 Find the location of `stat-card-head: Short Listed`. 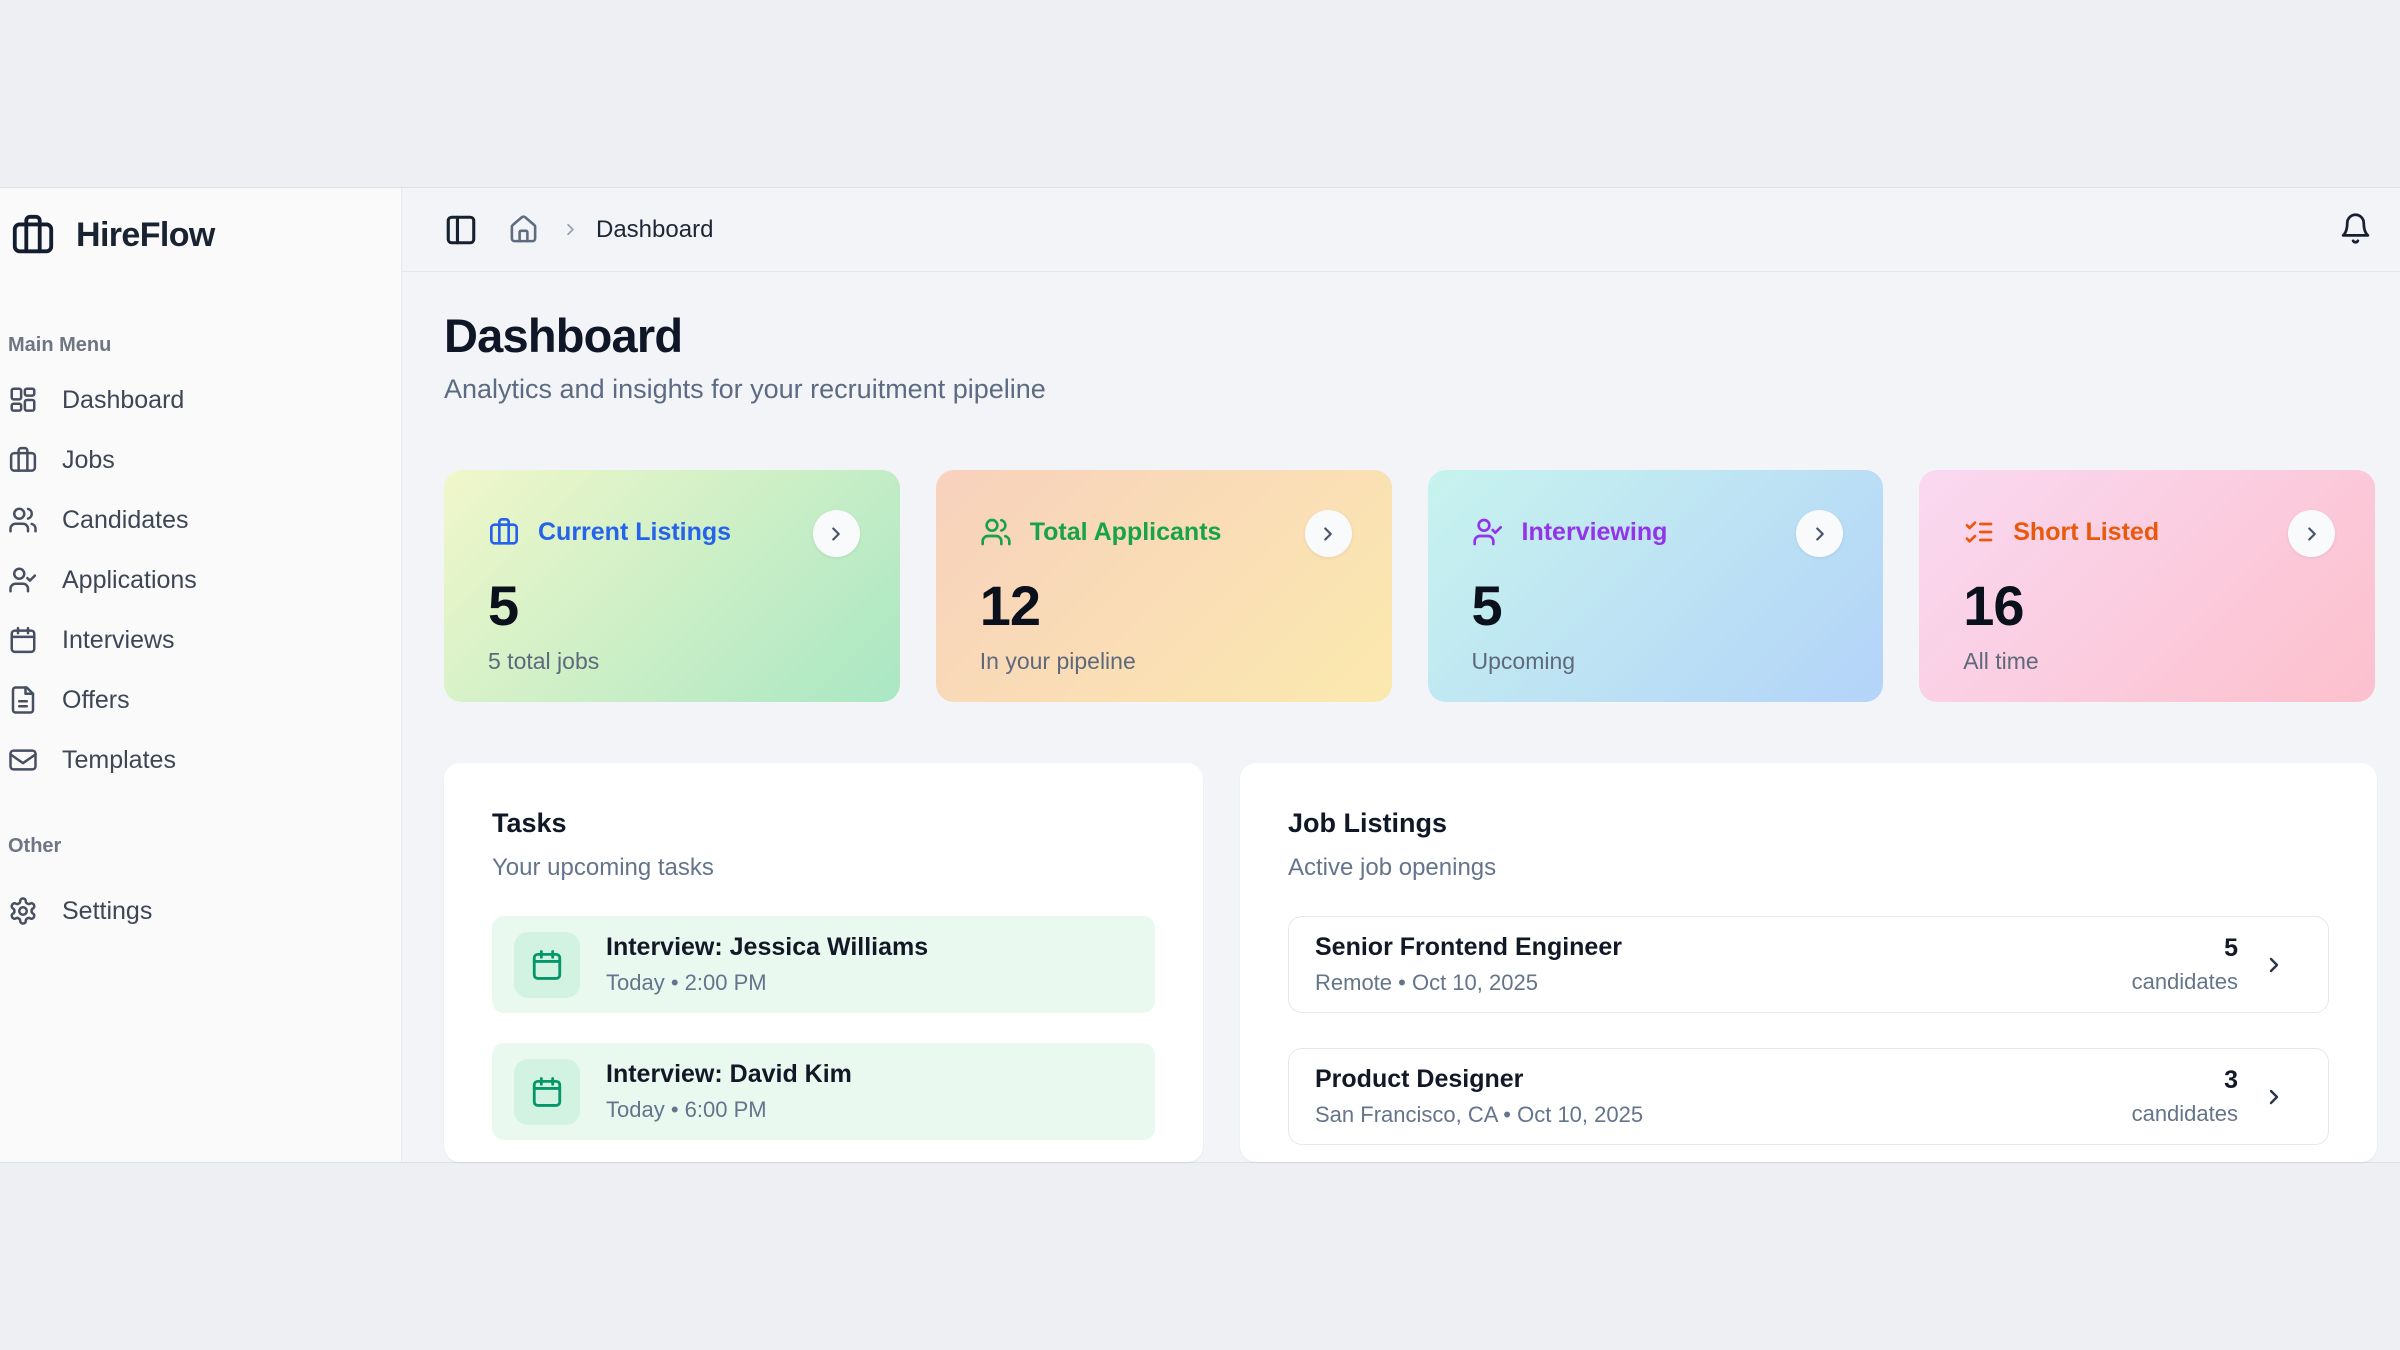

stat-card-head: Short Listed is located at coordinates (2147, 532).